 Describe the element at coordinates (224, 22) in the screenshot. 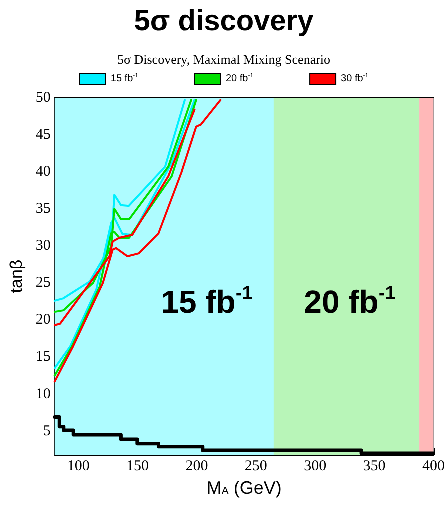

I see `chart-title: 5σ discovery` at that location.